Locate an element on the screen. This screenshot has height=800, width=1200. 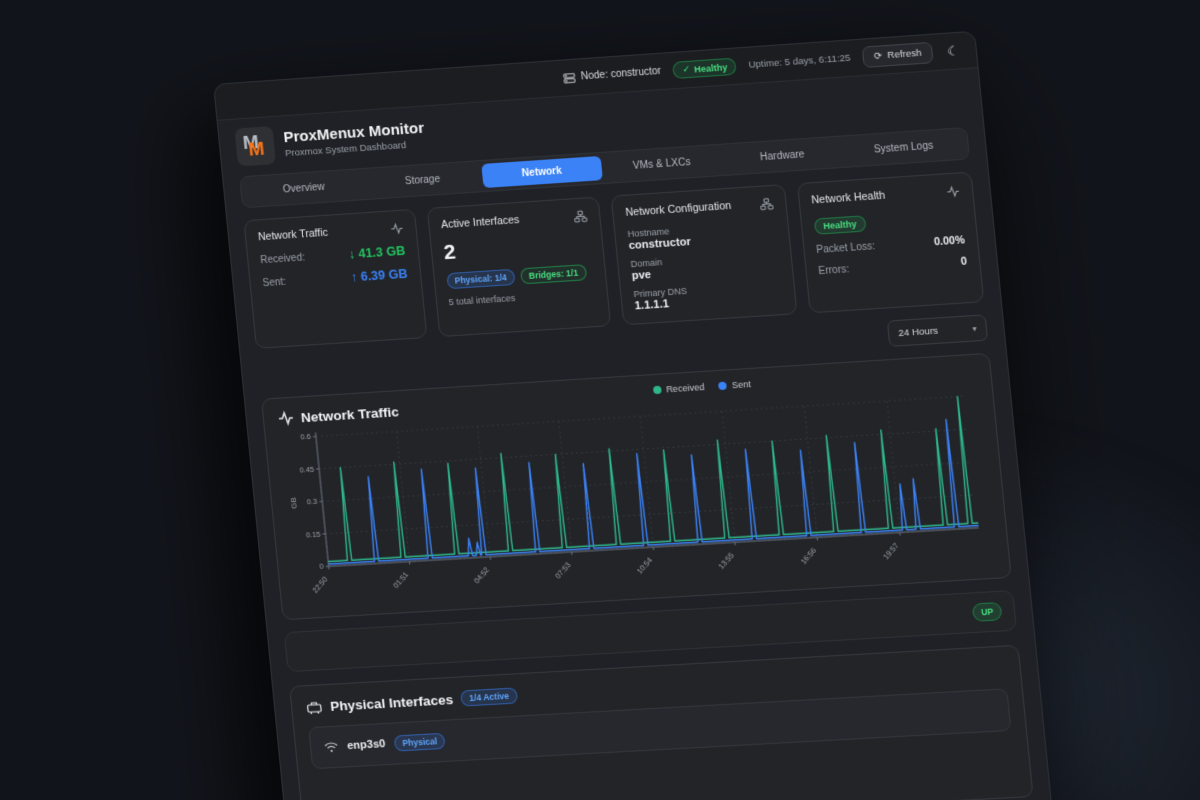
dark-mode-toggle: ☾ is located at coordinates (953, 51).